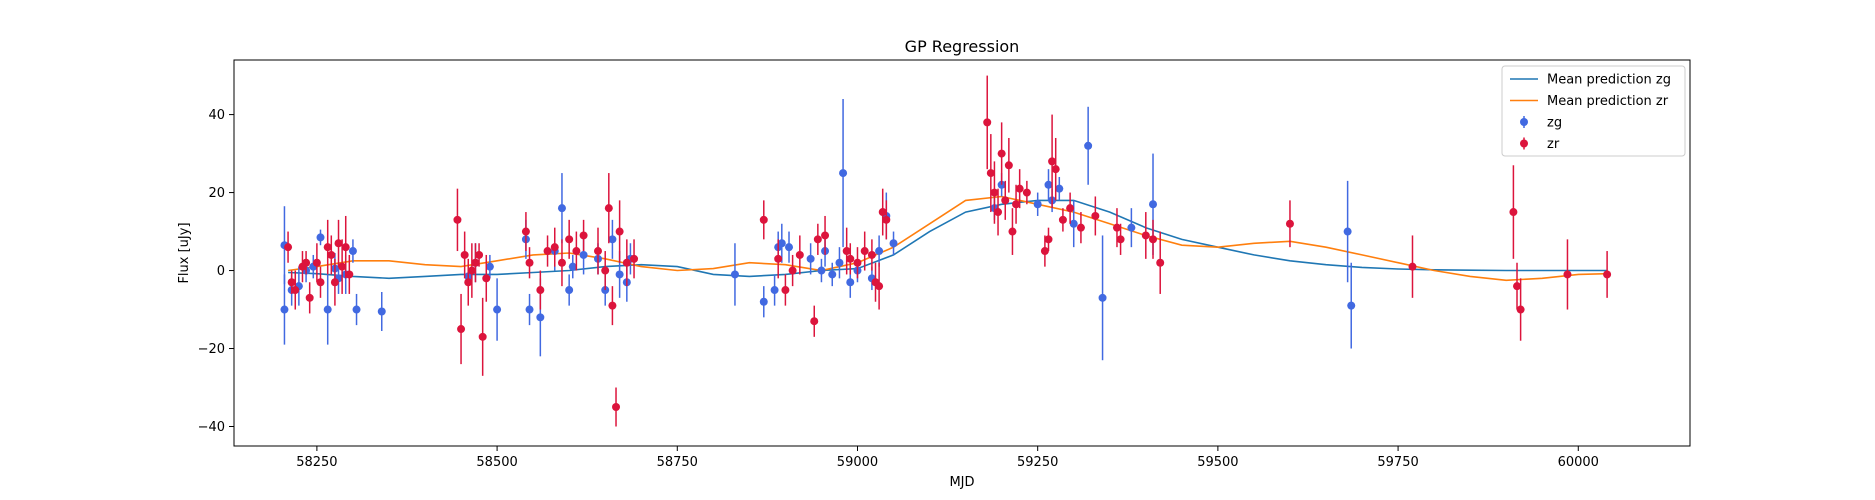 The height and width of the screenshot is (500, 1875). What do you see at coordinates (1037, 462) in the screenshot?
I see `x-tick-label: 59250` at bounding box center [1037, 462].